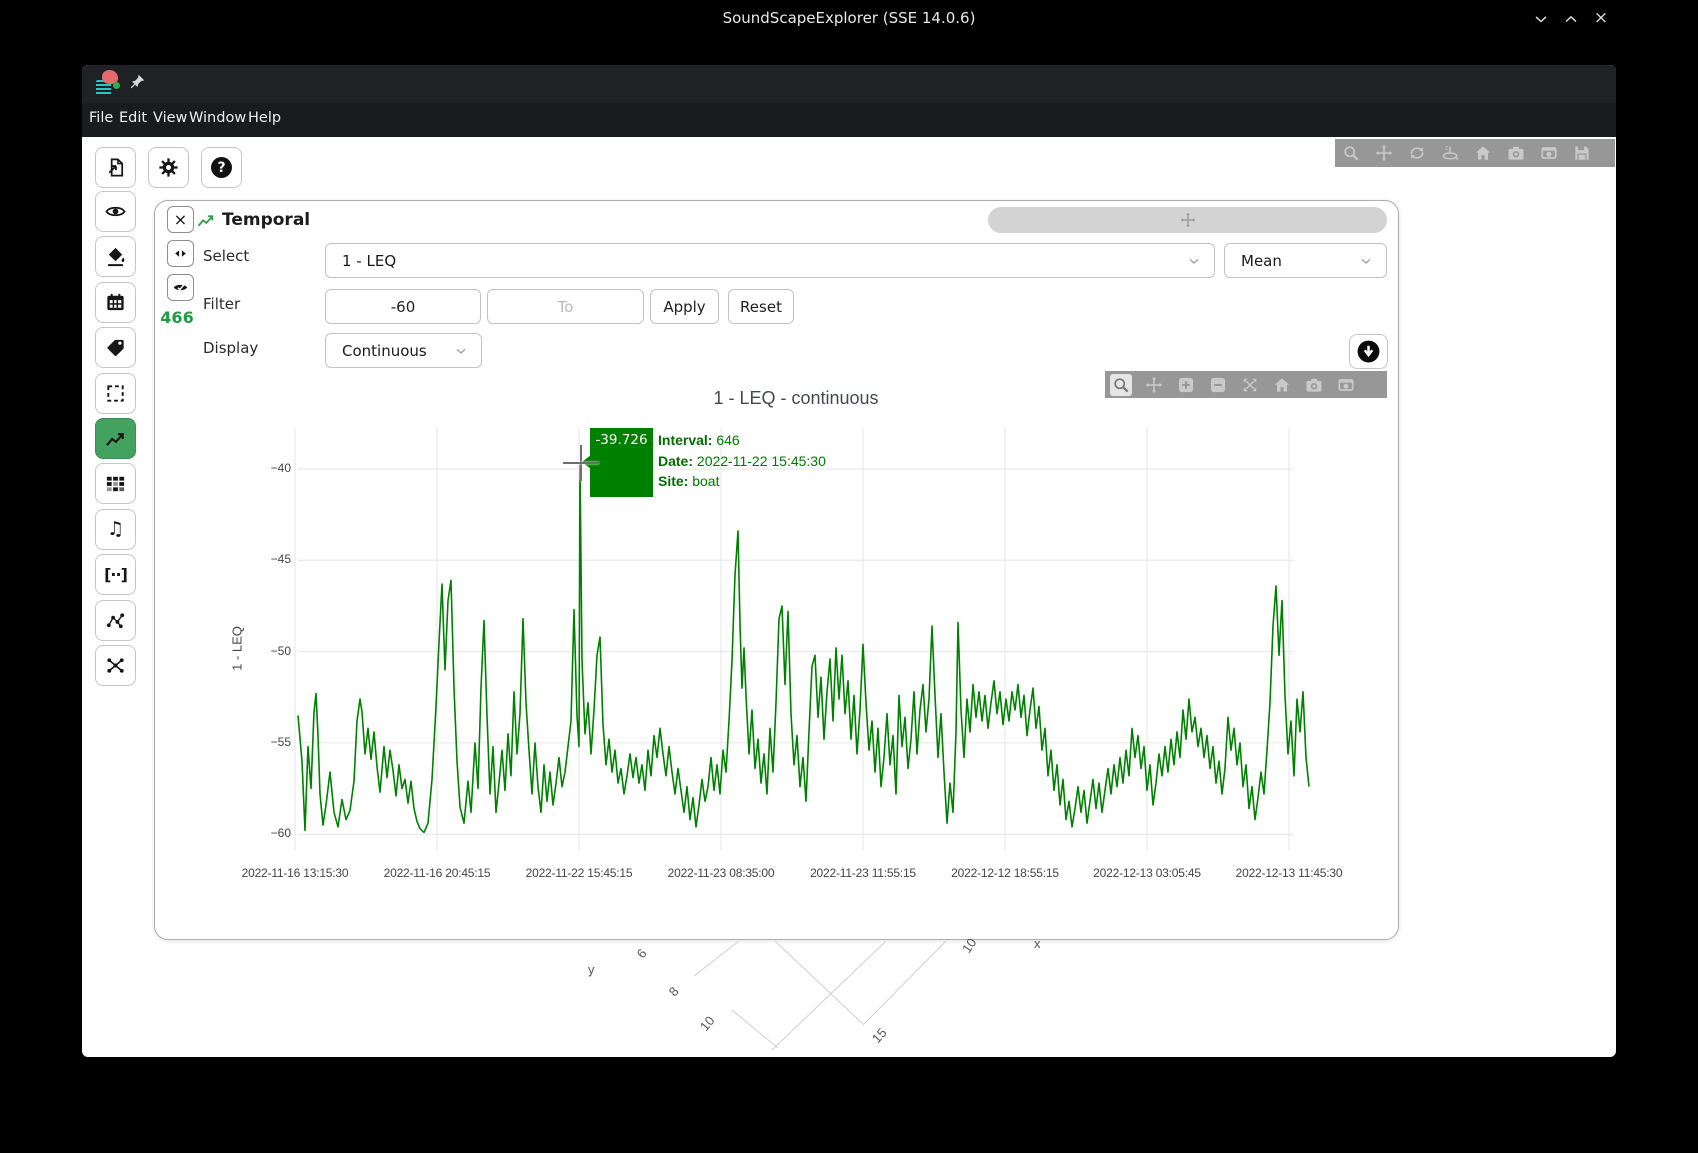 The height and width of the screenshot is (1153, 1698). Describe the element at coordinates (1289, 873) in the screenshot. I see `x-tick-label: 2022-12-13 11:45:30` at that location.